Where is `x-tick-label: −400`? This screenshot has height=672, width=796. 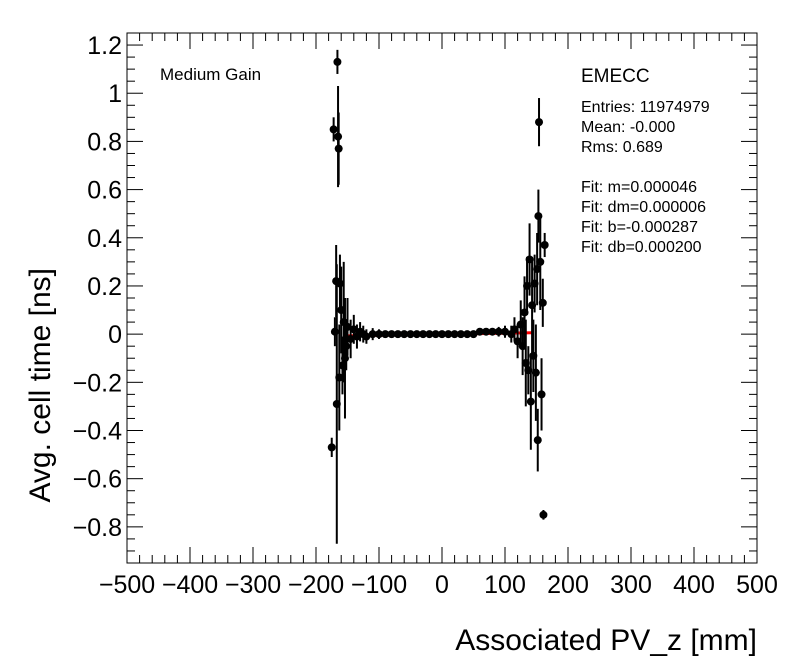 x-tick-label: −400 is located at coordinates (190, 585).